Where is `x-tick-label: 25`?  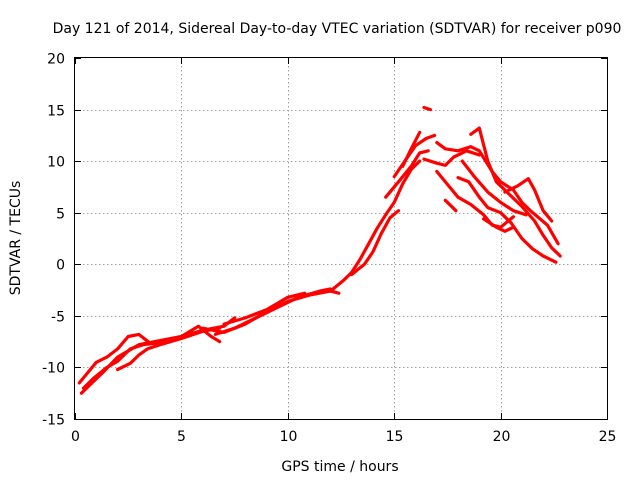
x-tick-label: 25 is located at coordinates (608, 437).